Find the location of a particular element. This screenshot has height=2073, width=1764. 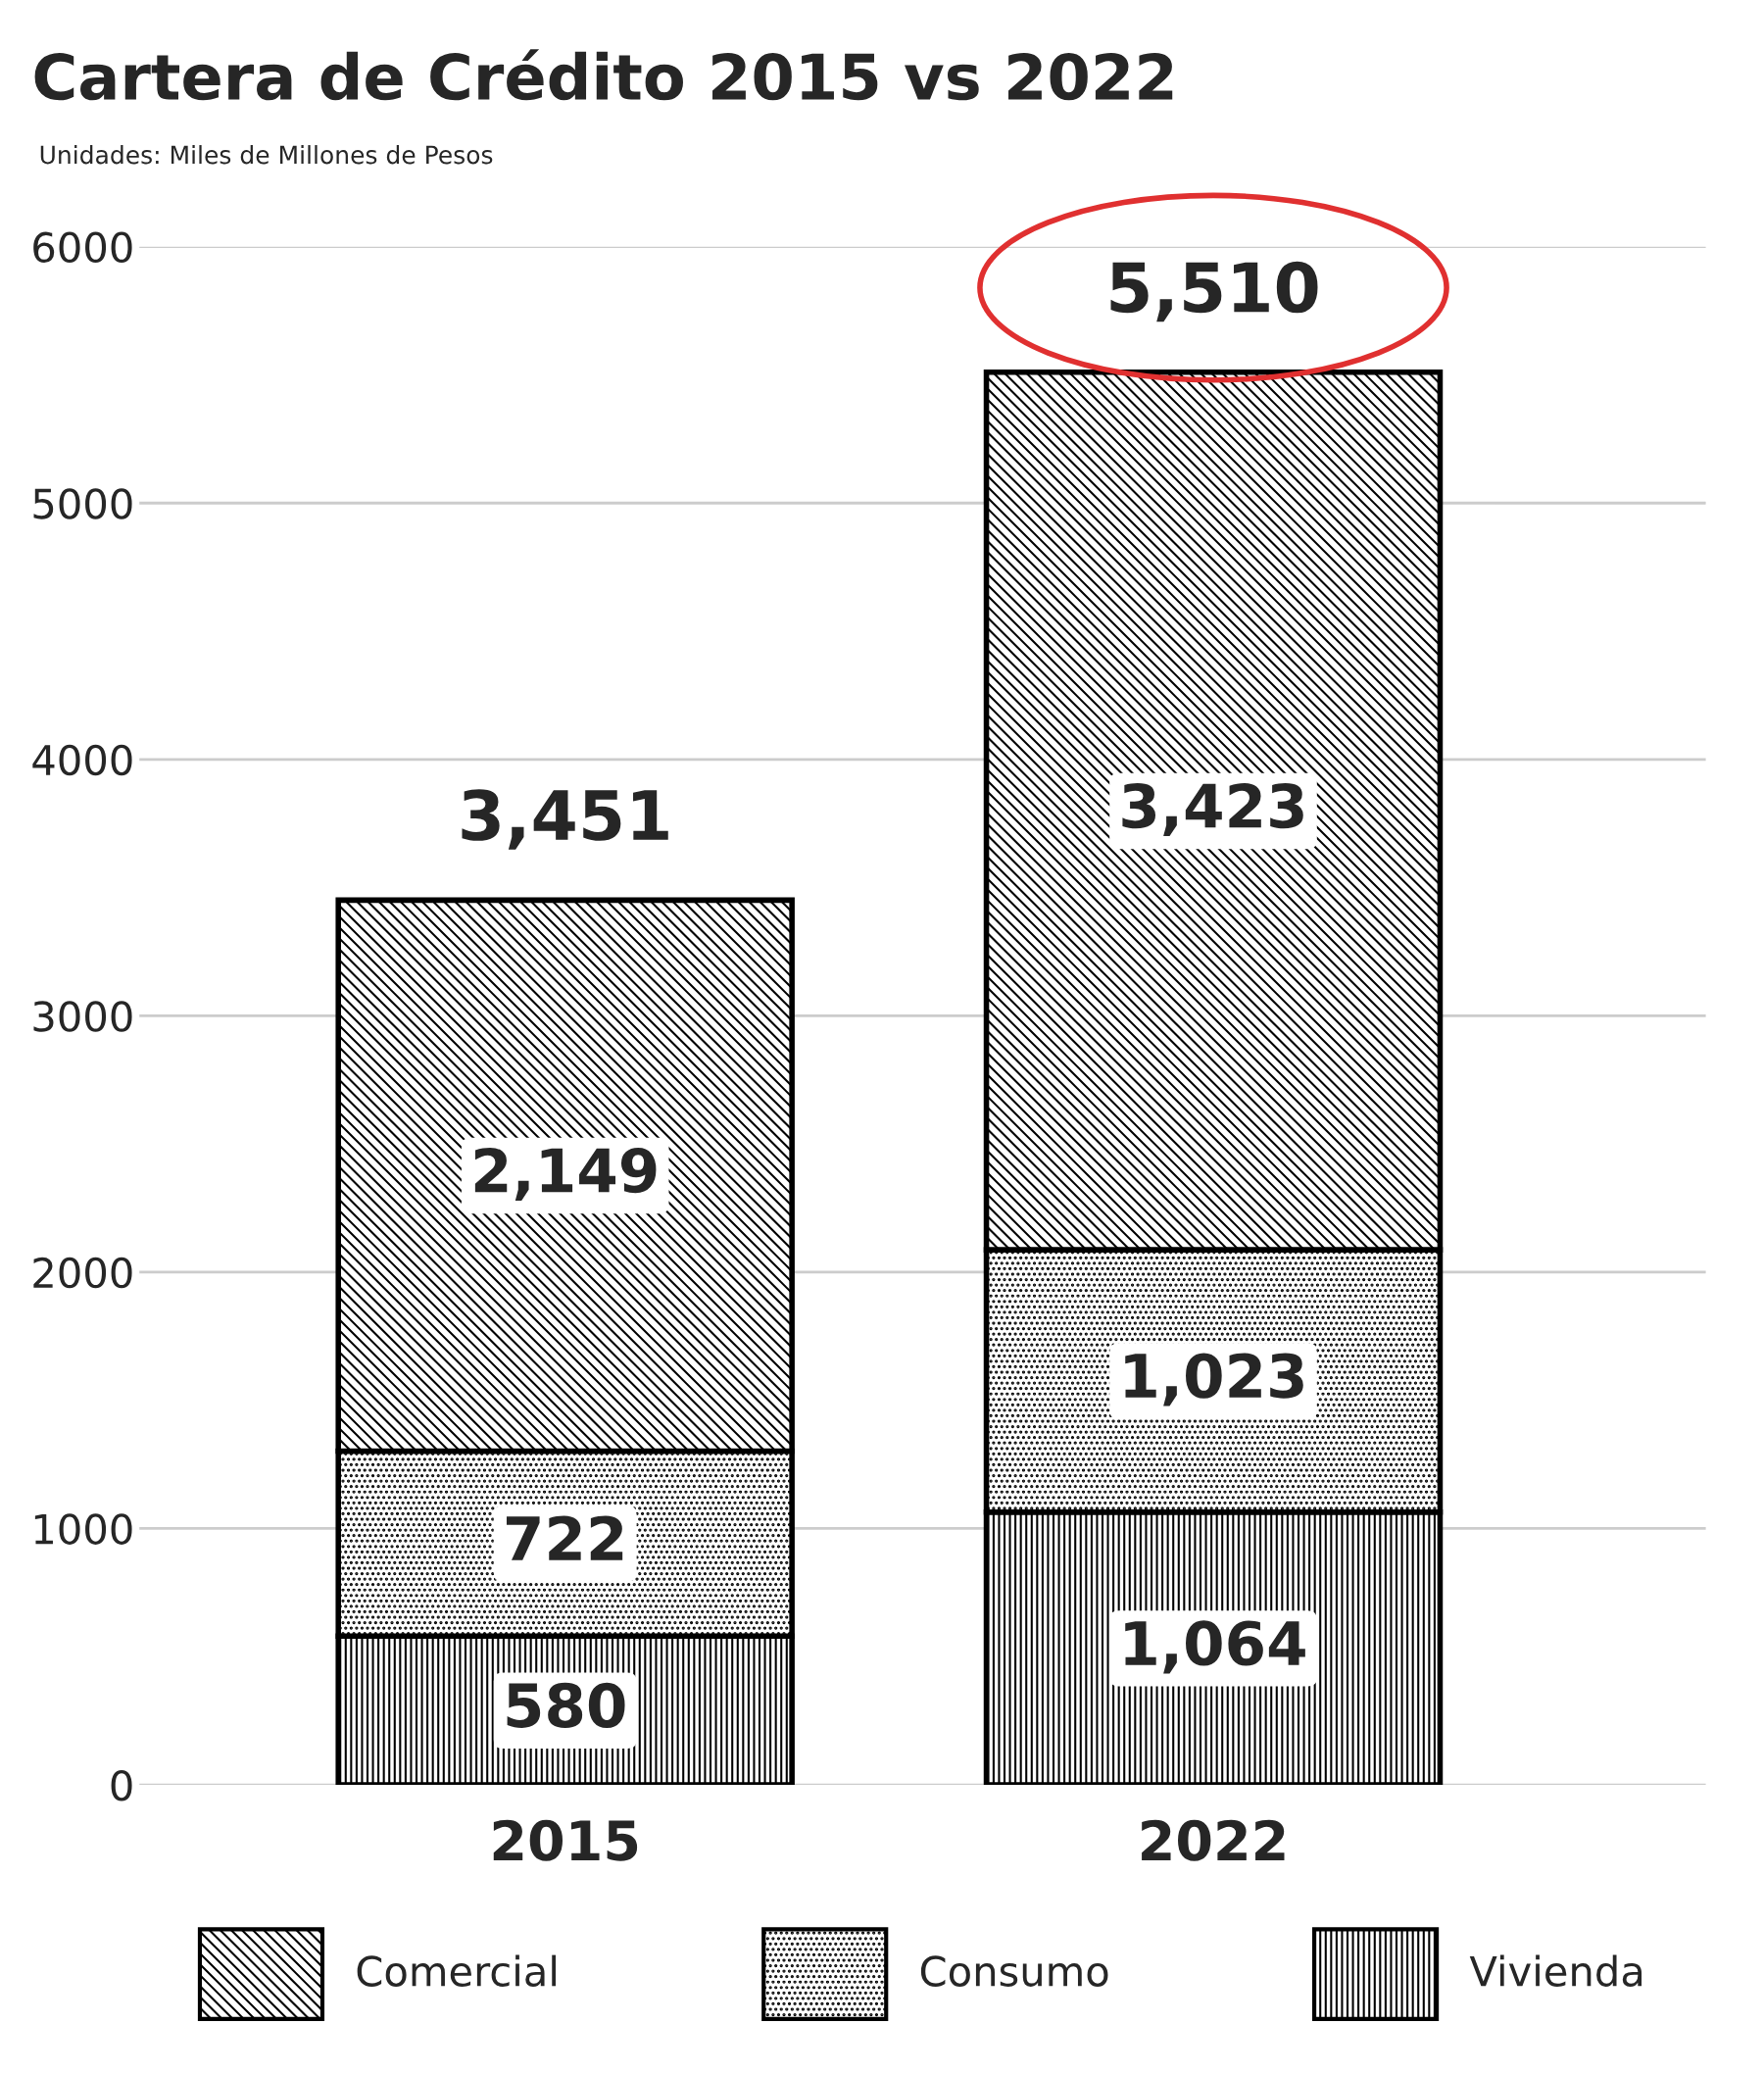

y-tick-label: 1000 is located at coordinates (83, 1529).